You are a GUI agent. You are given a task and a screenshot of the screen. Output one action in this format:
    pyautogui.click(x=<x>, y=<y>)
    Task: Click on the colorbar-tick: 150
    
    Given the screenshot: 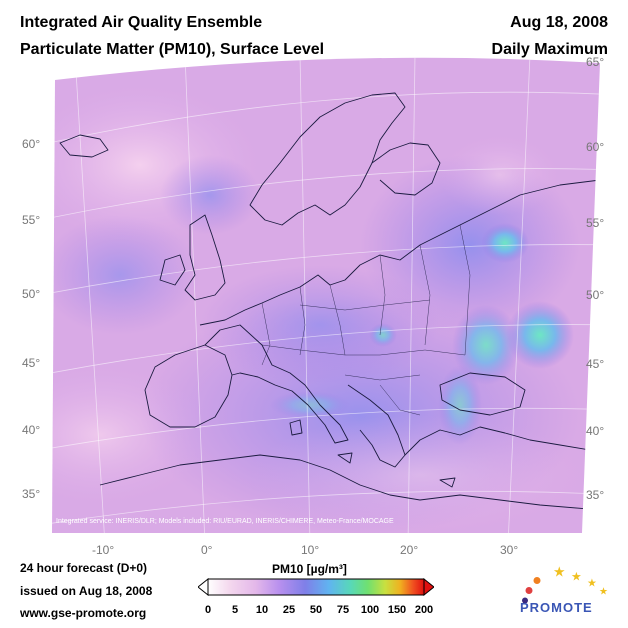 What is the action you would take?
    pyautogui.click(x=397, y=610)
    